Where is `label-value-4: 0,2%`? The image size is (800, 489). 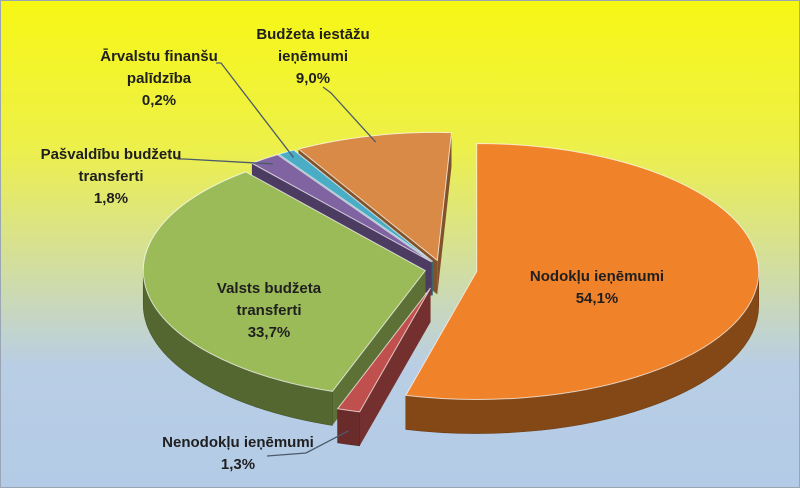 label-value-4: 0,2% is located at coordinates (159, 100).